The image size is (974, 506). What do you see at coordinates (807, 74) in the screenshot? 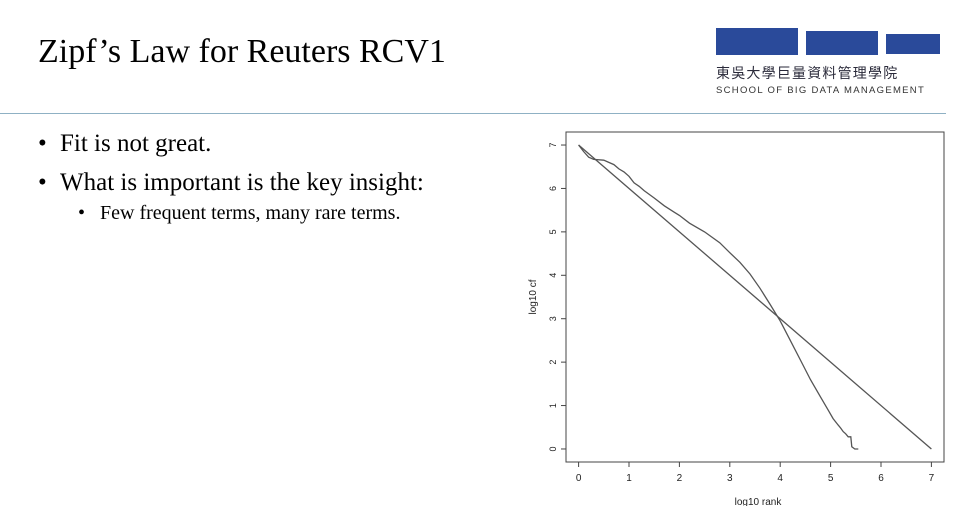
I see `logo-chinese-name: 東吳大學巨量資料管理學院` at bounding box center [807, 74].